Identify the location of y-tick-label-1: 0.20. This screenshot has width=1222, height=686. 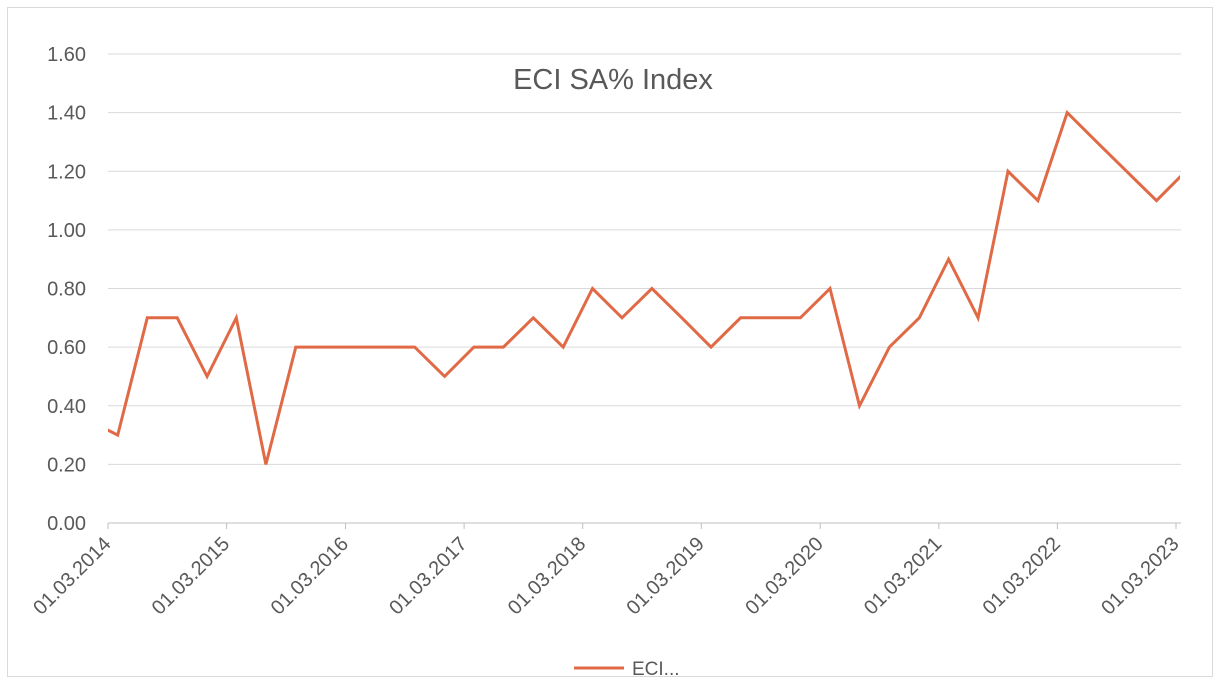
(66, 465).